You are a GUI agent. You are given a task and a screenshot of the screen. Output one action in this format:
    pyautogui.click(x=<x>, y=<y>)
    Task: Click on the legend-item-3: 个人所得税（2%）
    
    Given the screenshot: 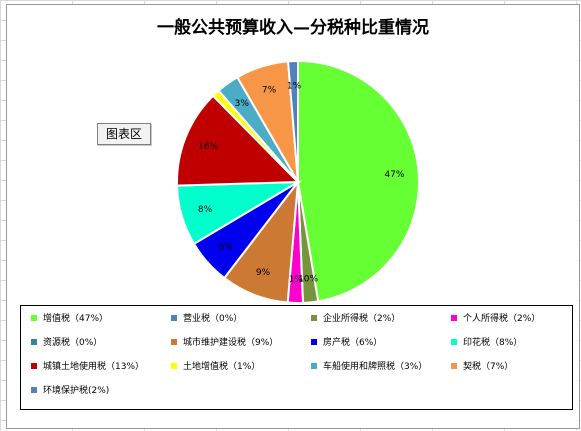 What is the action you would take?
    pyautogui.click(x=495, y=319)
    